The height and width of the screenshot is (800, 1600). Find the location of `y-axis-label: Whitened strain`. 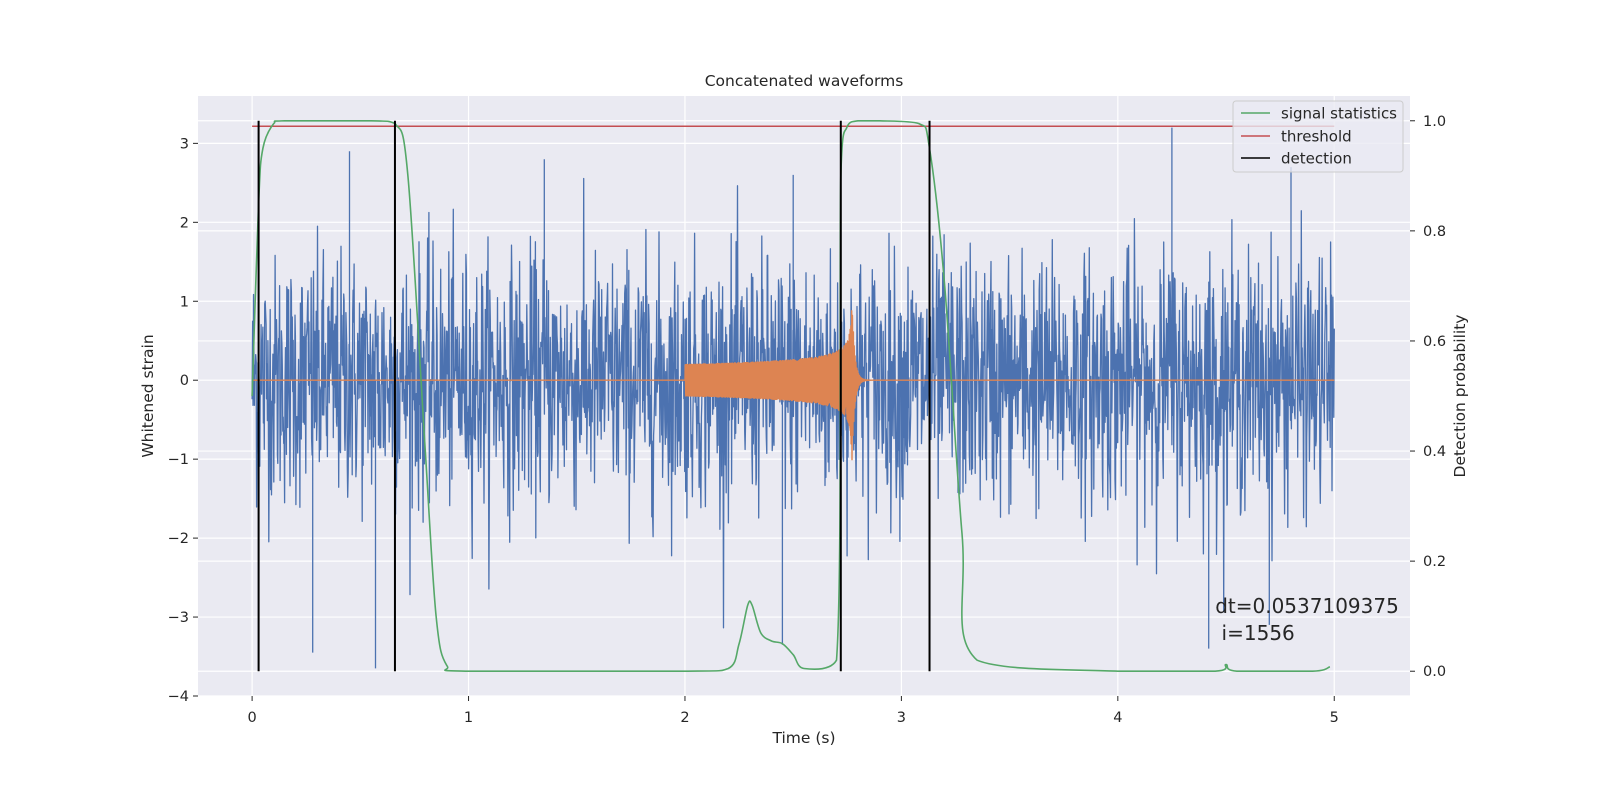

y-axis-label: Whitened strain is located at coordinates (148, 395).